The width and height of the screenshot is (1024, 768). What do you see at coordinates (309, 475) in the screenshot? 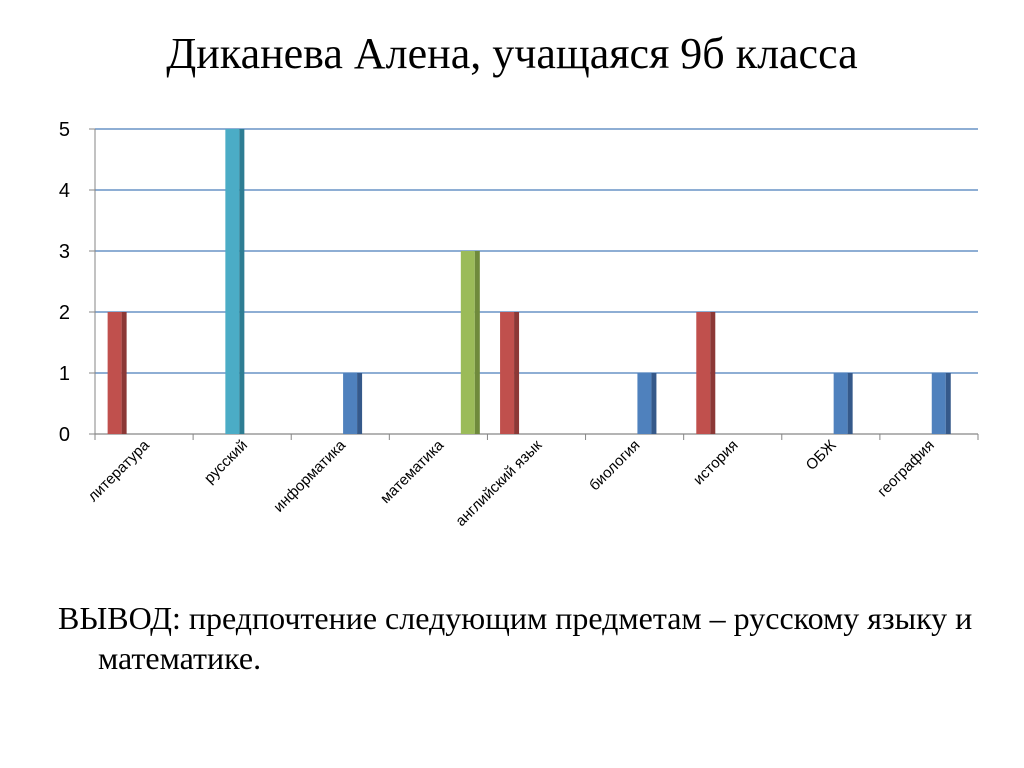
I see `x-category-label: информатика` at bounding box center [309, 475].